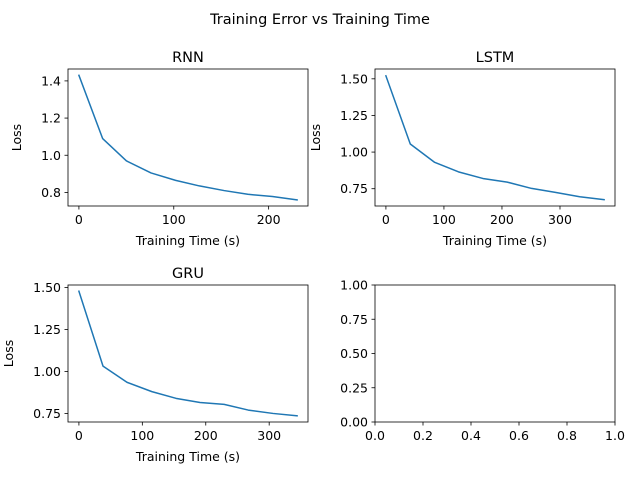 The image size is (640, 480). Describe the element at coordinates (354, 353) in the screenshot. I see `y-tick-label: 0.50` at that location.